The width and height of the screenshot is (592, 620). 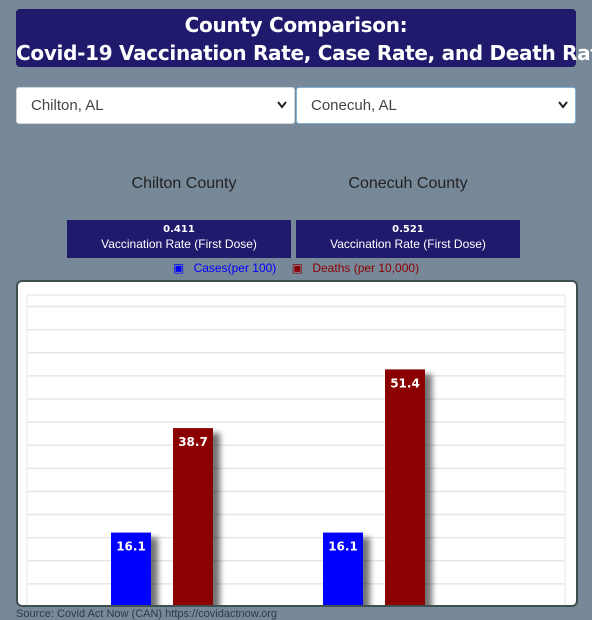 What do you see at coordinates (436, 105) in the screenshot?
I see `county-select-right: Conecuh, AL` at bounding box center [436, 105].